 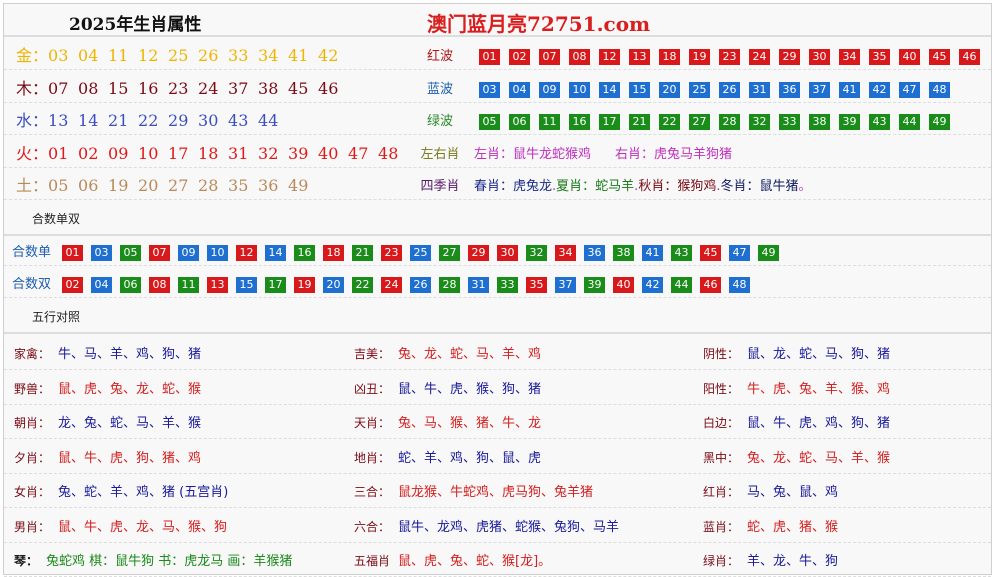 I want to click on wuxing-cell: 凶丑： 鼠、牛、虎、猴、狗、猪, so click(x=447, y=387).